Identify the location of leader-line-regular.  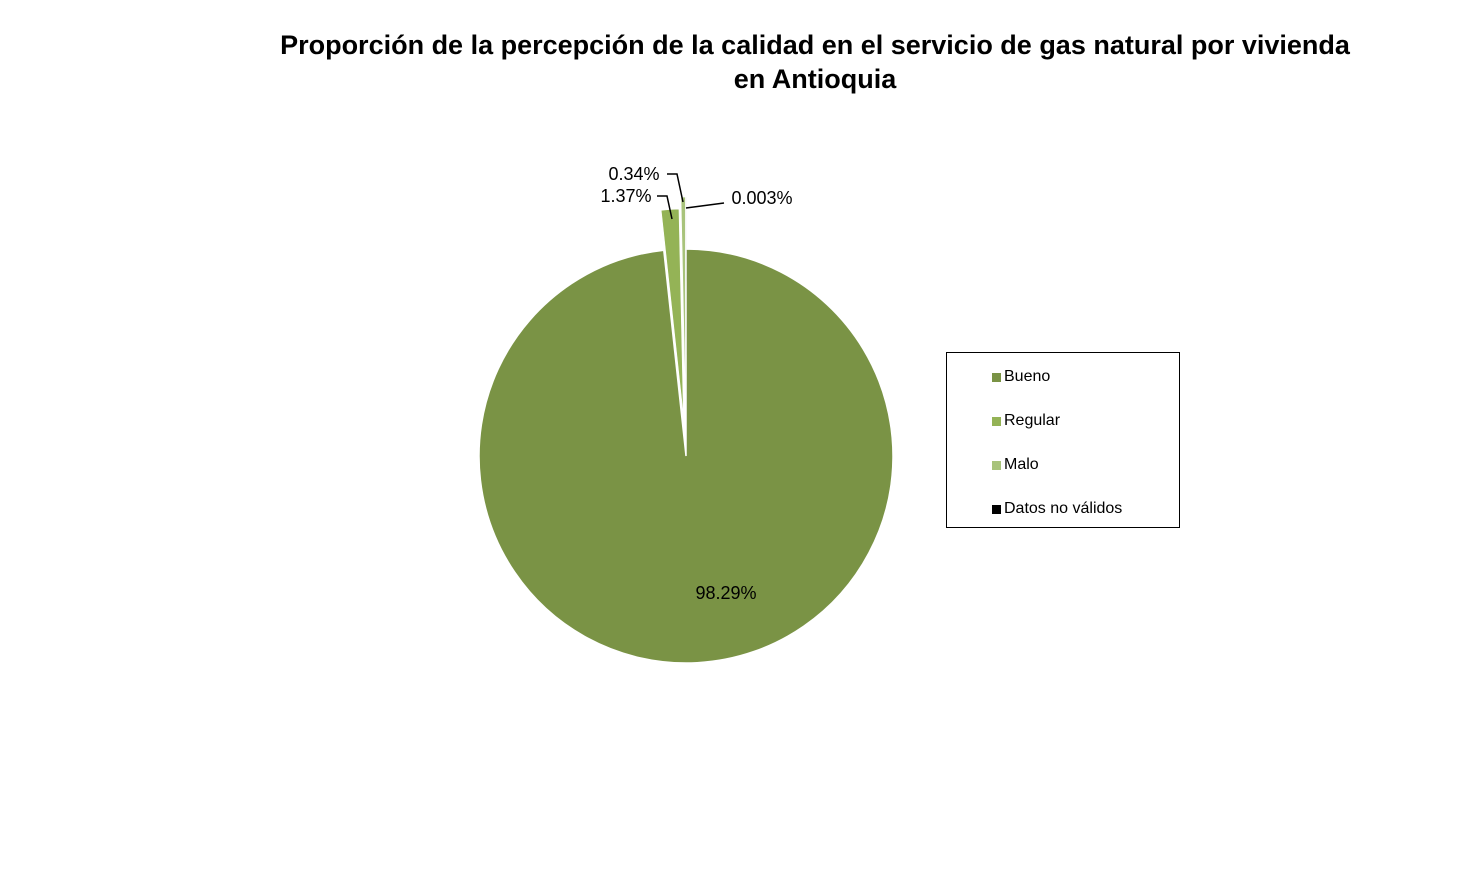
(665, 207).